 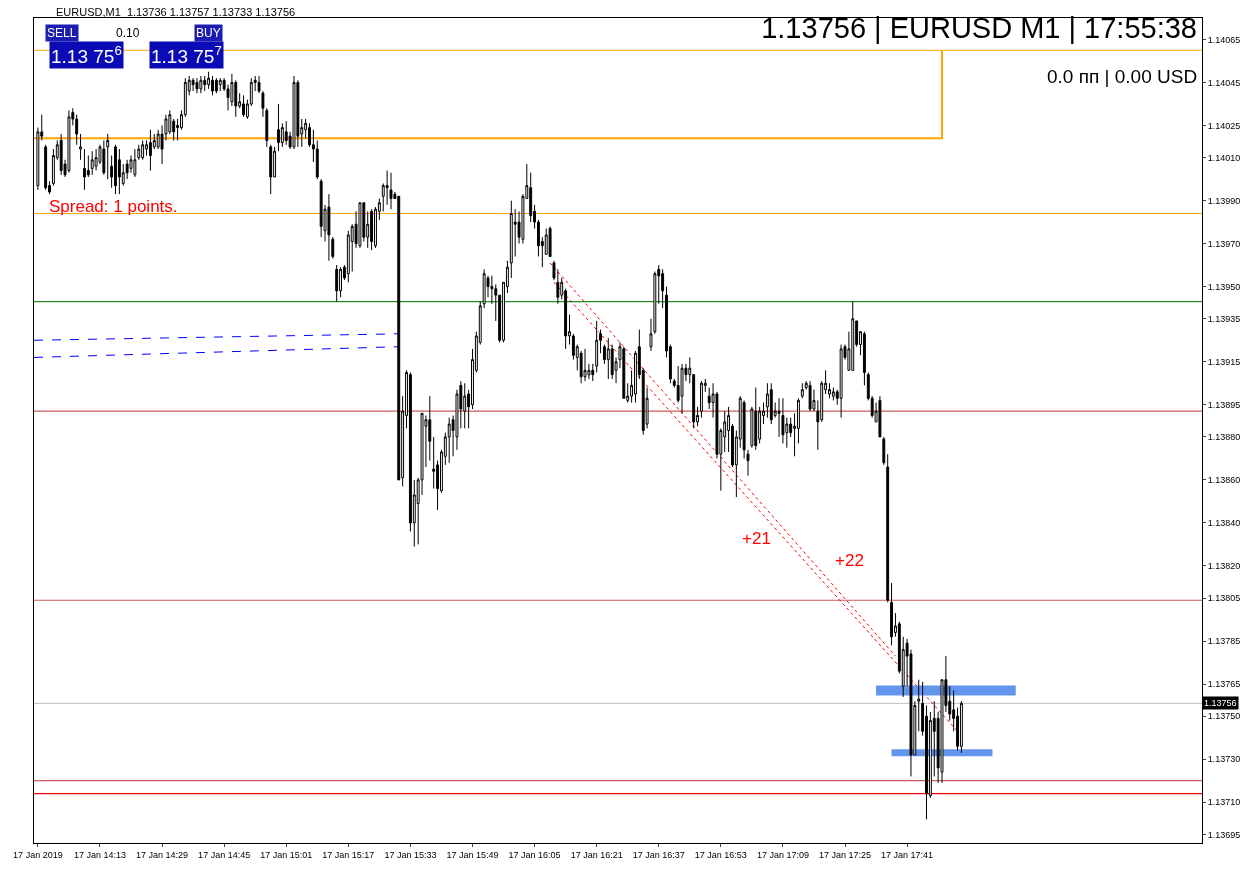 I want to click on x-tick-label: 17 Jan 15:49, so click(x=472, y=854).